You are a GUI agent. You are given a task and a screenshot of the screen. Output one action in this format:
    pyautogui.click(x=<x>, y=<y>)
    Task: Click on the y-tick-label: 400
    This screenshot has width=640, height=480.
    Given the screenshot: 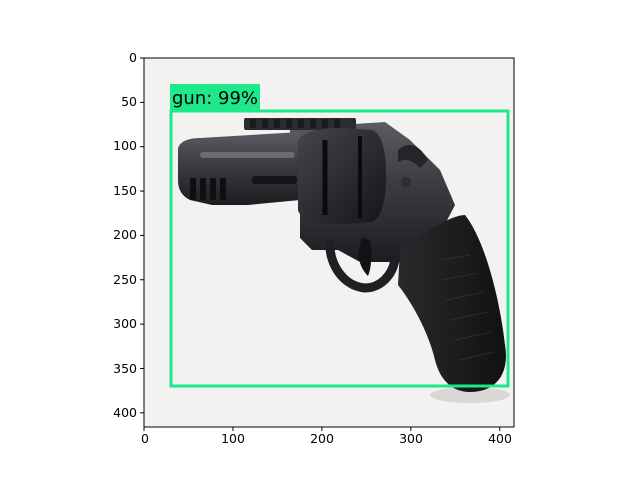 What is the action you would take?
    pyautogui.click(x=125, y=412)
    